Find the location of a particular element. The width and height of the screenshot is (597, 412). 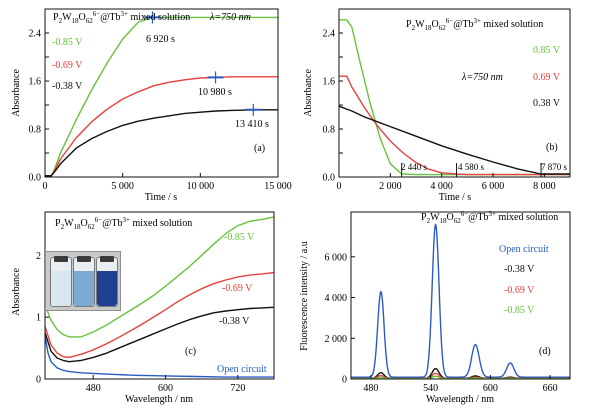

panel-c-header: P2W18O626−@Tb3+ mixed solution is located at coordinates (123, 223).